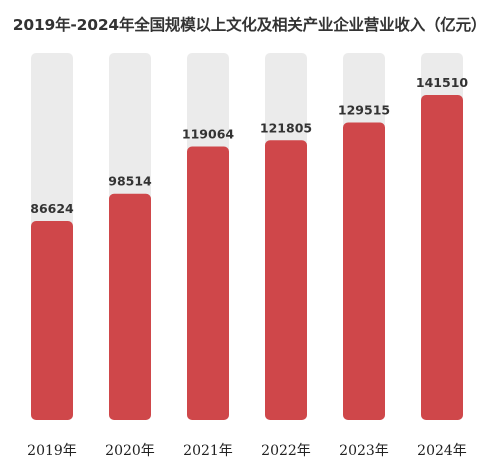 The width and height of the screenshot is (499, 471). What do you see at coordinates (52, 208) in the screenshot?
I see `data-label: 86624` at bounding box center [52, 208].